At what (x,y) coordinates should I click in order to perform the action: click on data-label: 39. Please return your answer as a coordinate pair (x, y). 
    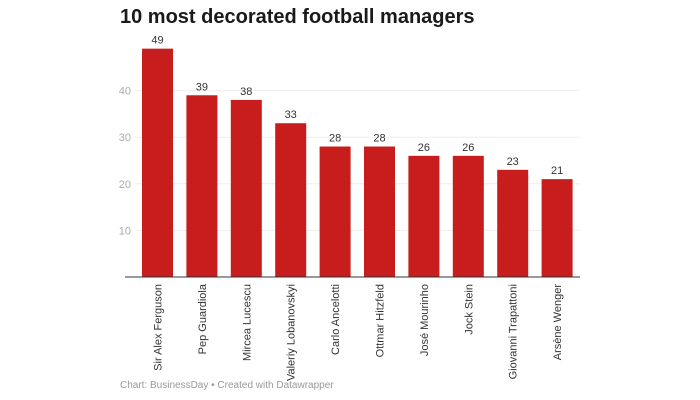
    Looking at the image, I should click on (202, 87).